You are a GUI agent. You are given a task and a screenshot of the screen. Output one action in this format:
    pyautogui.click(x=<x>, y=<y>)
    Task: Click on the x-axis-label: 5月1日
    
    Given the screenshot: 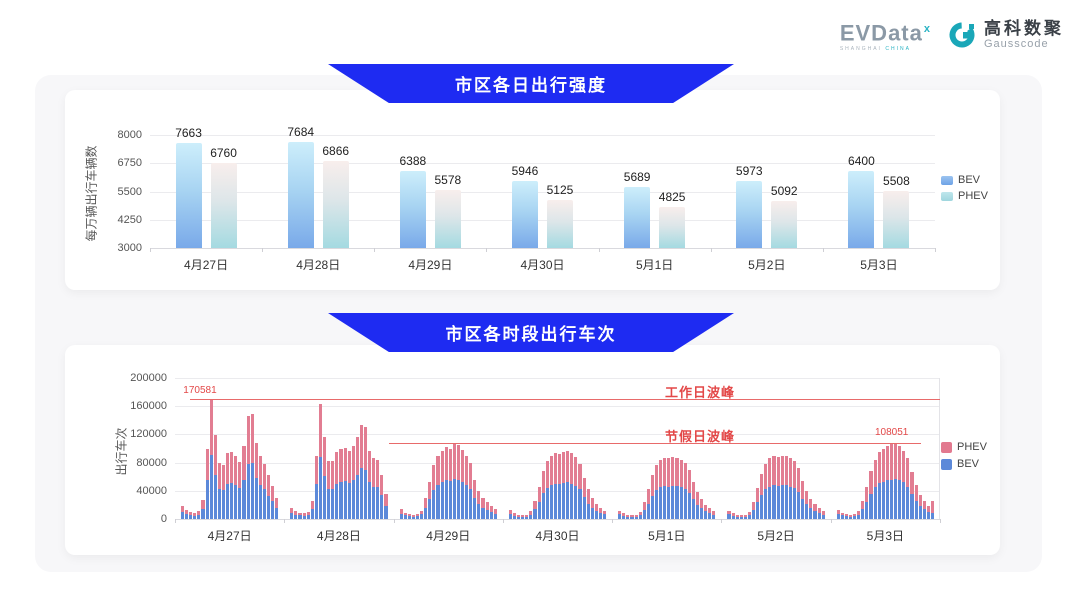 What is the action you would take?
    pyautogui.click(x=667, y=536)
    